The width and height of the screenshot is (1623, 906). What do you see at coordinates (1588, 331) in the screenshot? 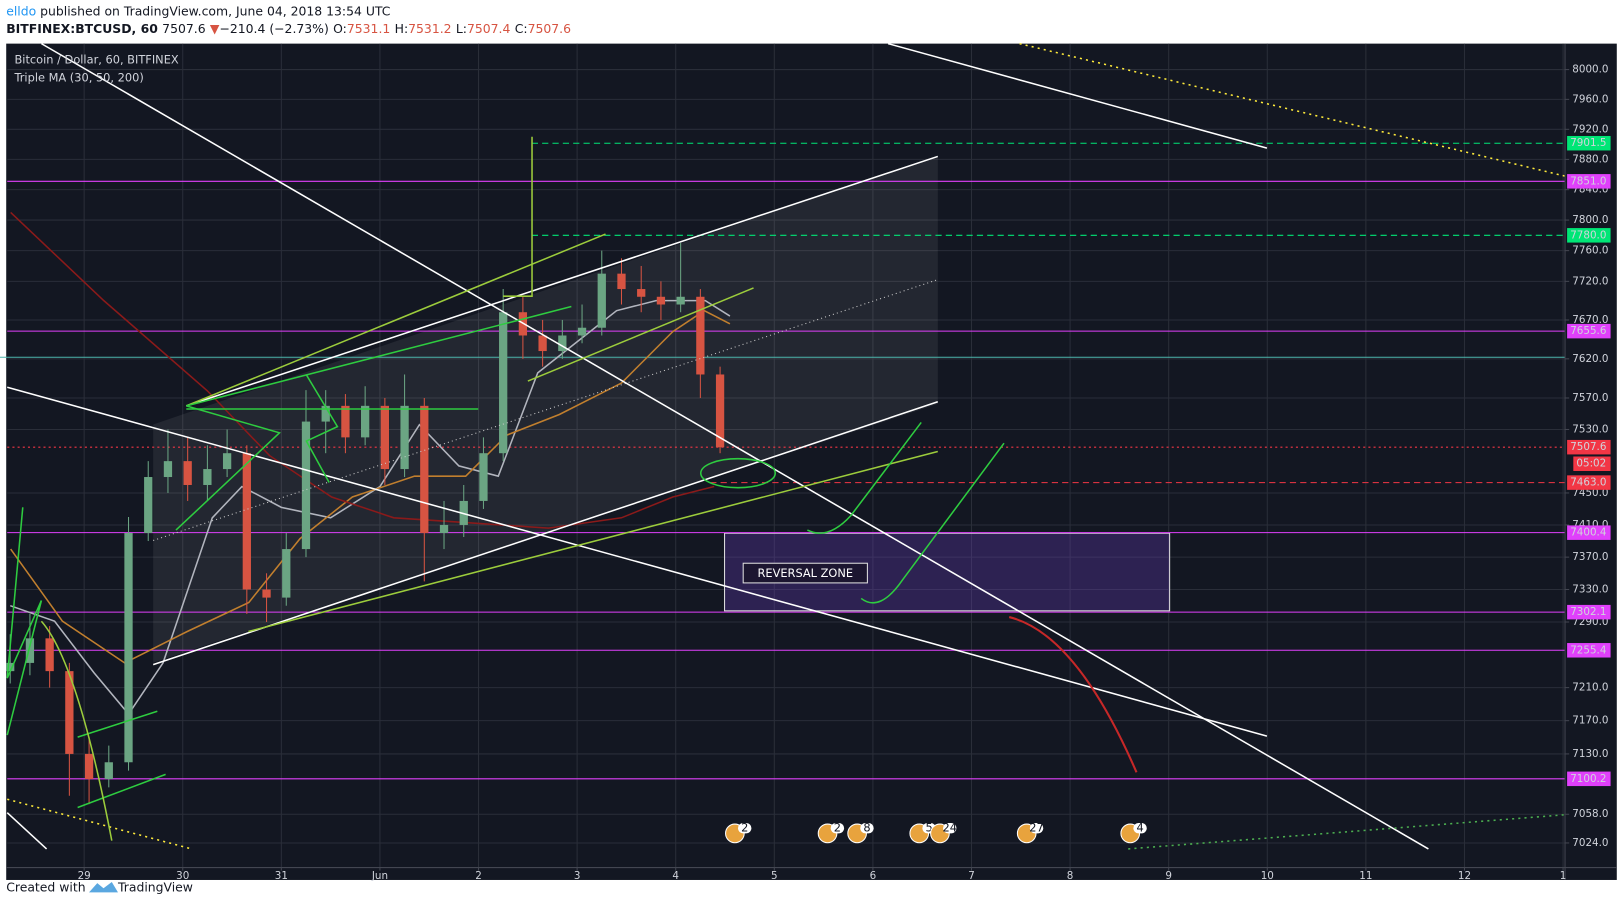
I see `level-label: 7655.6` at bounding box center [1588, 331].